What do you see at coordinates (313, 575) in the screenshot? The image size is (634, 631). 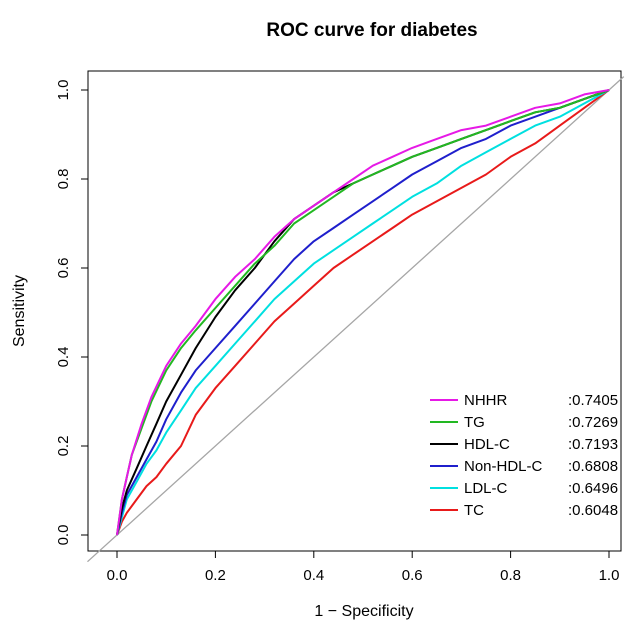 I see `x-tick-label: 0.4` at bounding box center [313, 575].